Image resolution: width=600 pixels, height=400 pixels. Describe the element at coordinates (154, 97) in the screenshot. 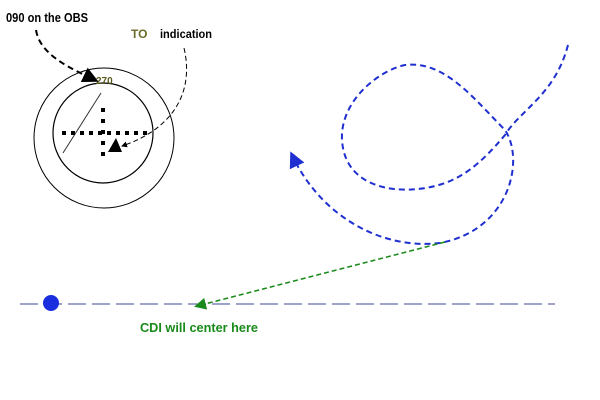

I see `to-pointer-arrow` at that location.